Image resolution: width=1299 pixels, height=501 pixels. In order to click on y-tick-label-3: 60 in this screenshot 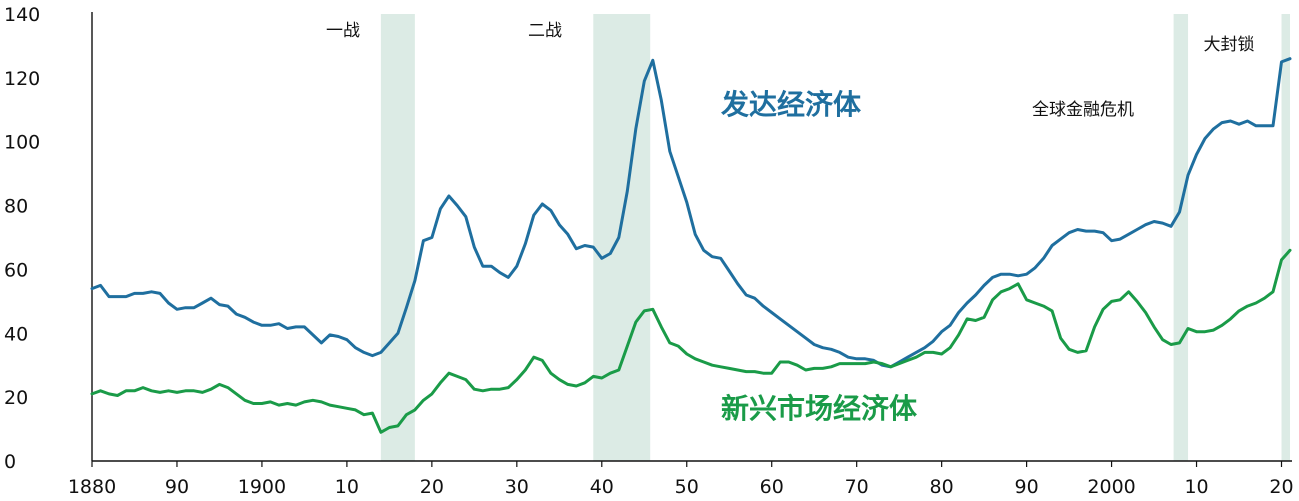, I will do `click(16, 270)`.